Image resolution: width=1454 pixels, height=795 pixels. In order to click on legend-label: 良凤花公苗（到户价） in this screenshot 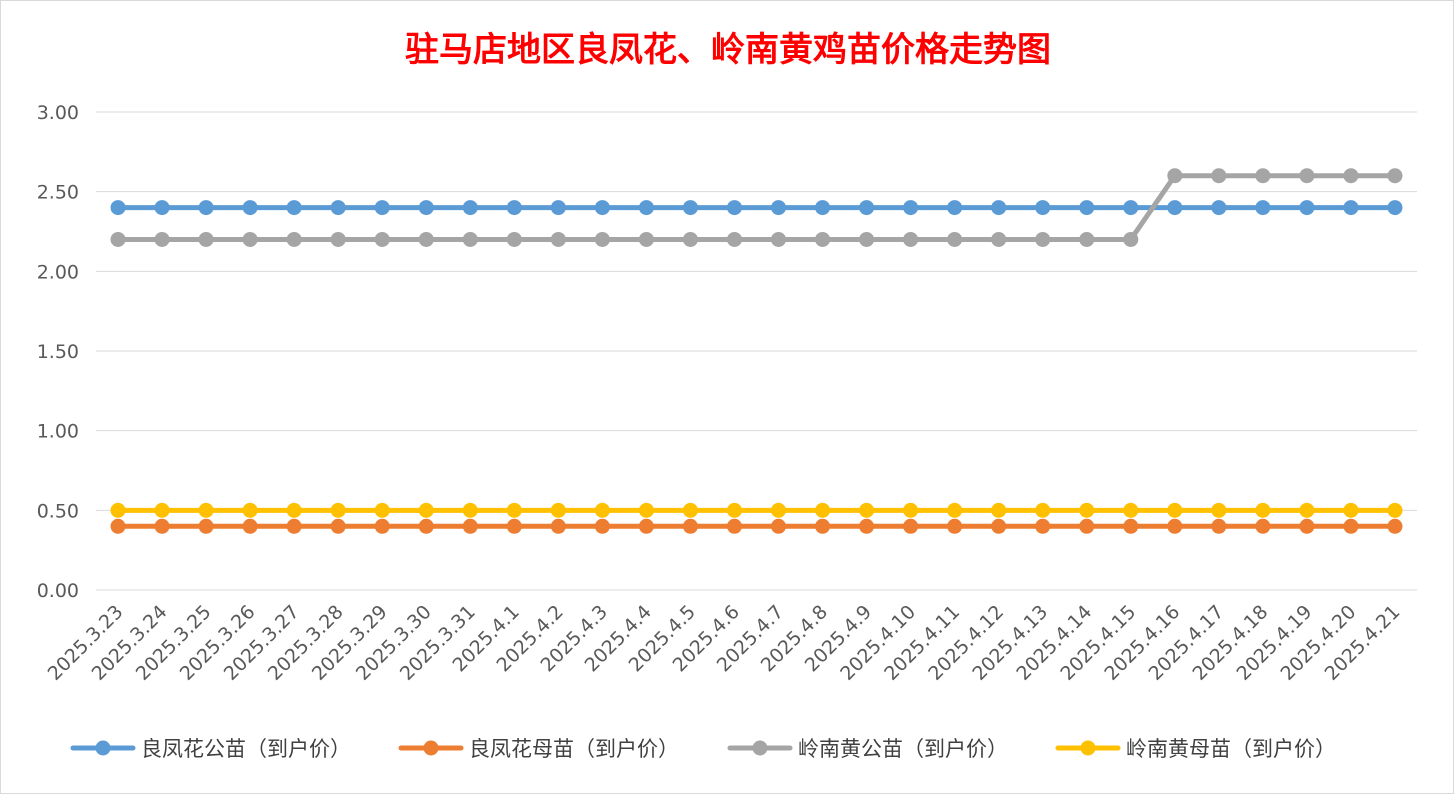, I will do `click(246, 749)`.